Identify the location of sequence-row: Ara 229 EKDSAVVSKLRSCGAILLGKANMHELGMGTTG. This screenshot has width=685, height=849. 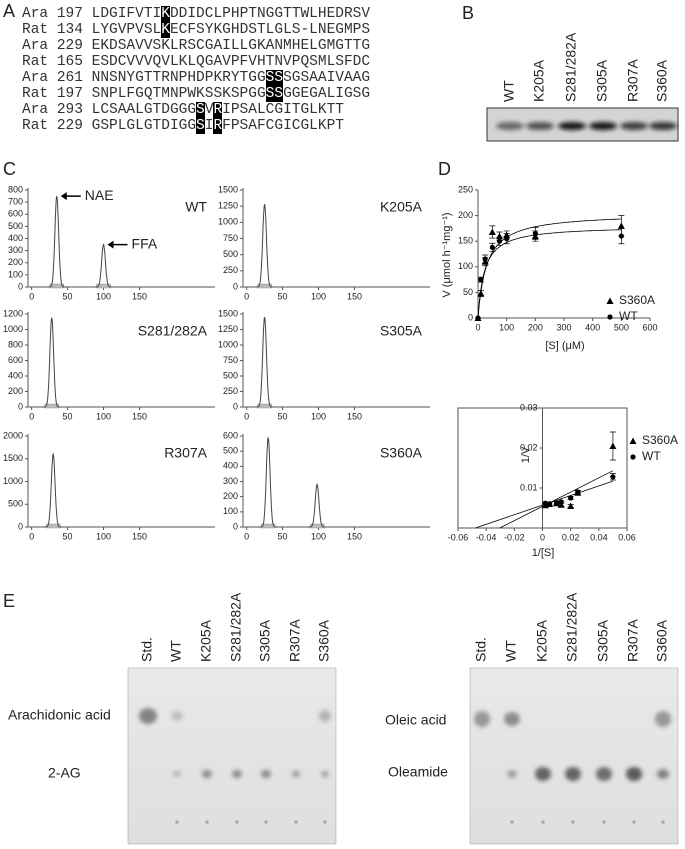
(196, 46).